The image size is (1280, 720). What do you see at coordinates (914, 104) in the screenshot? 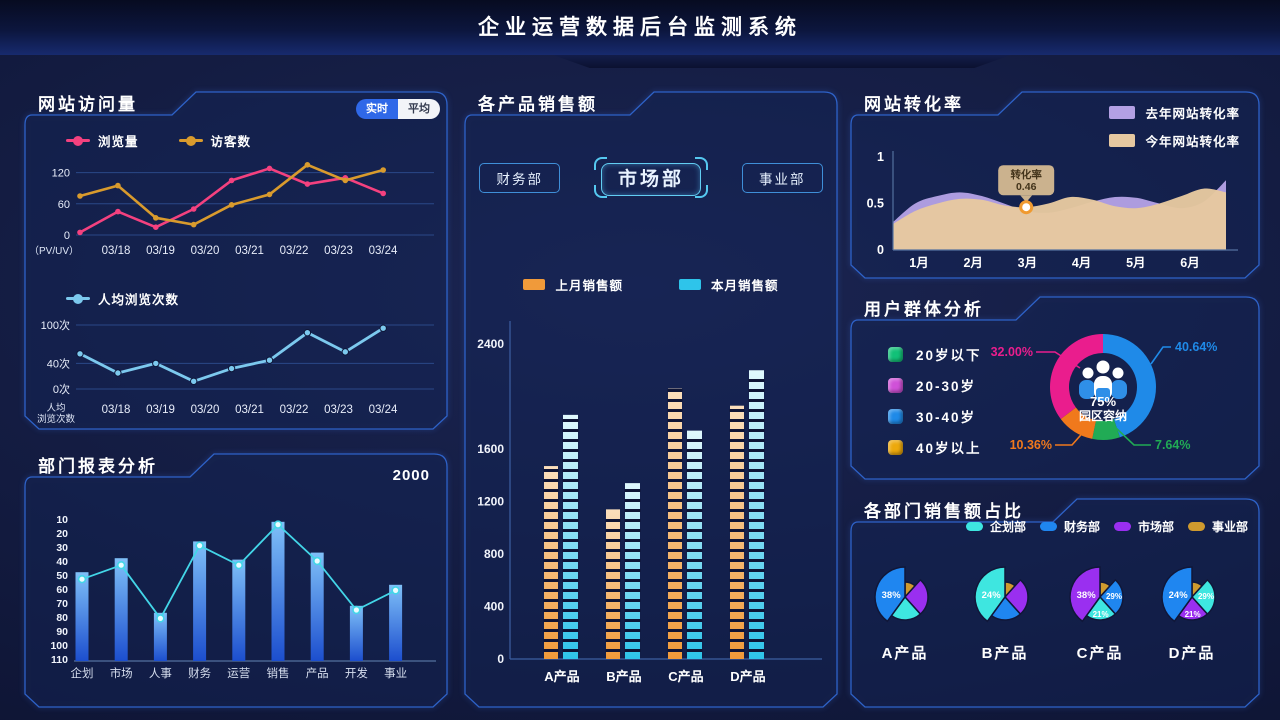
I see `panel-title: 网站转化率` at bounding box center [914, 104].